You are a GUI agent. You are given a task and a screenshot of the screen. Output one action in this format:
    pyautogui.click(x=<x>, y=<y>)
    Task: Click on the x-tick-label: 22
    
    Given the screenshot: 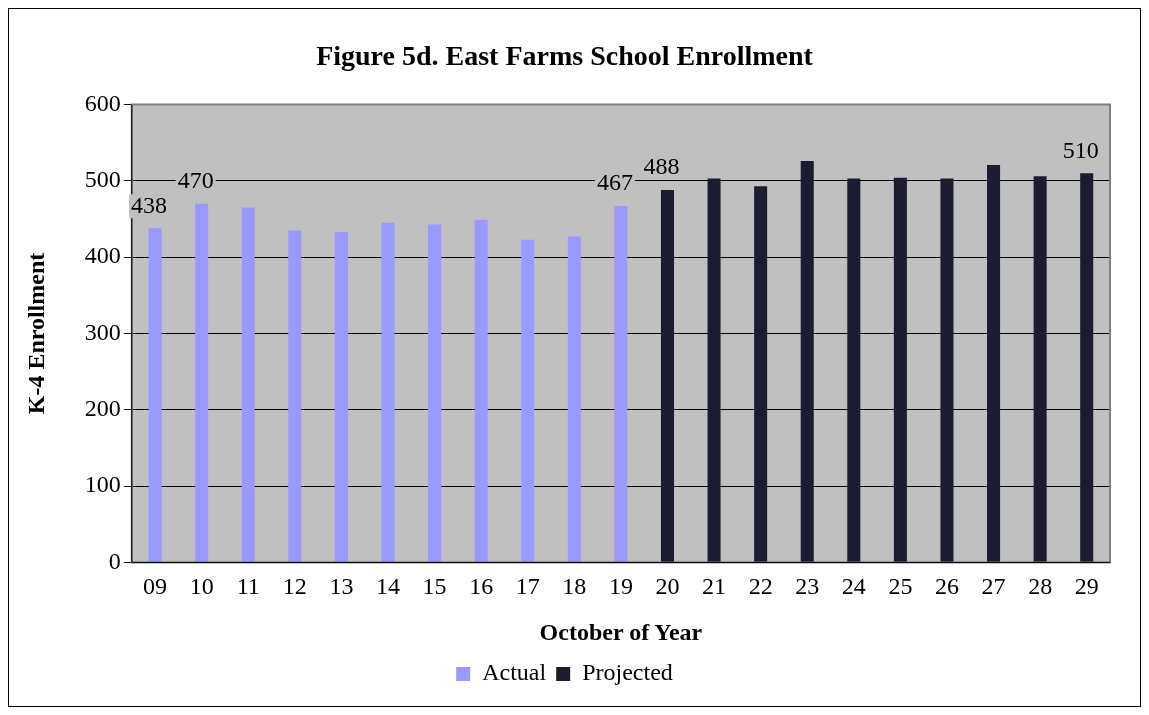 What is the action you would take?
    pyautogui.click(x=760, y=586)
    